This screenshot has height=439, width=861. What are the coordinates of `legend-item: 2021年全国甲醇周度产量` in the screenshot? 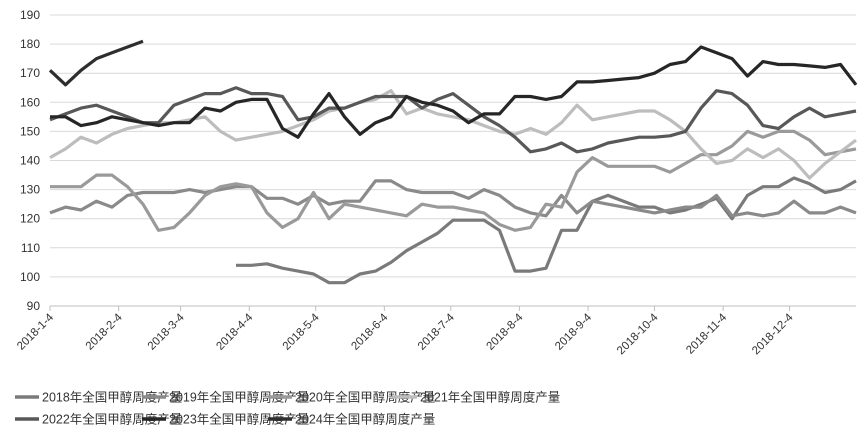 It's located at (476, 397).